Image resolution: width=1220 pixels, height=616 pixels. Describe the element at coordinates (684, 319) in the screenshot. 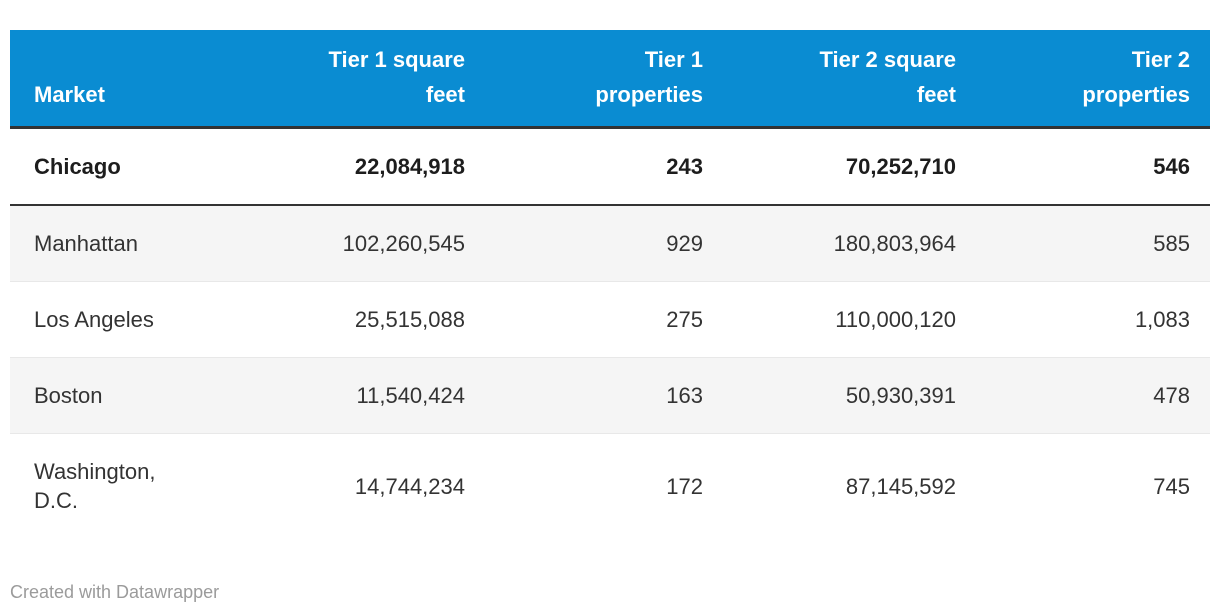

I see `cell-tier1-properties: 275` at that location.